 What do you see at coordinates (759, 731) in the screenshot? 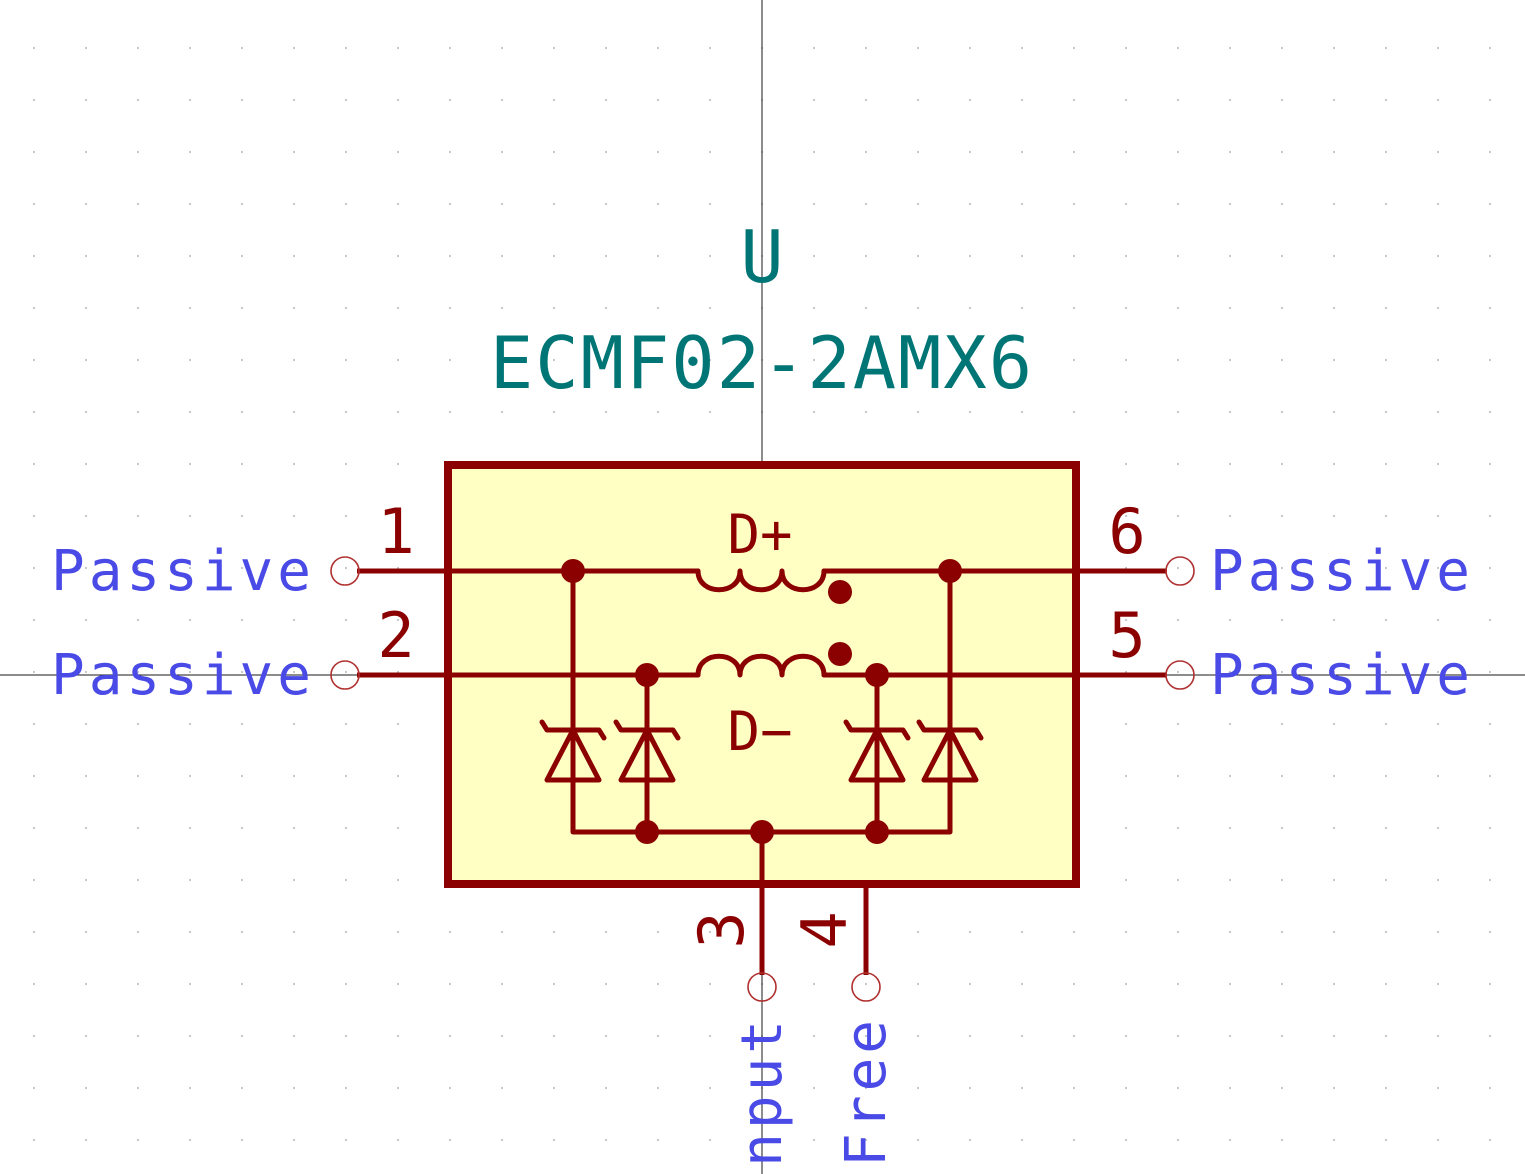
I see `label-d-minus: D−` at bounding box center [759, 731].